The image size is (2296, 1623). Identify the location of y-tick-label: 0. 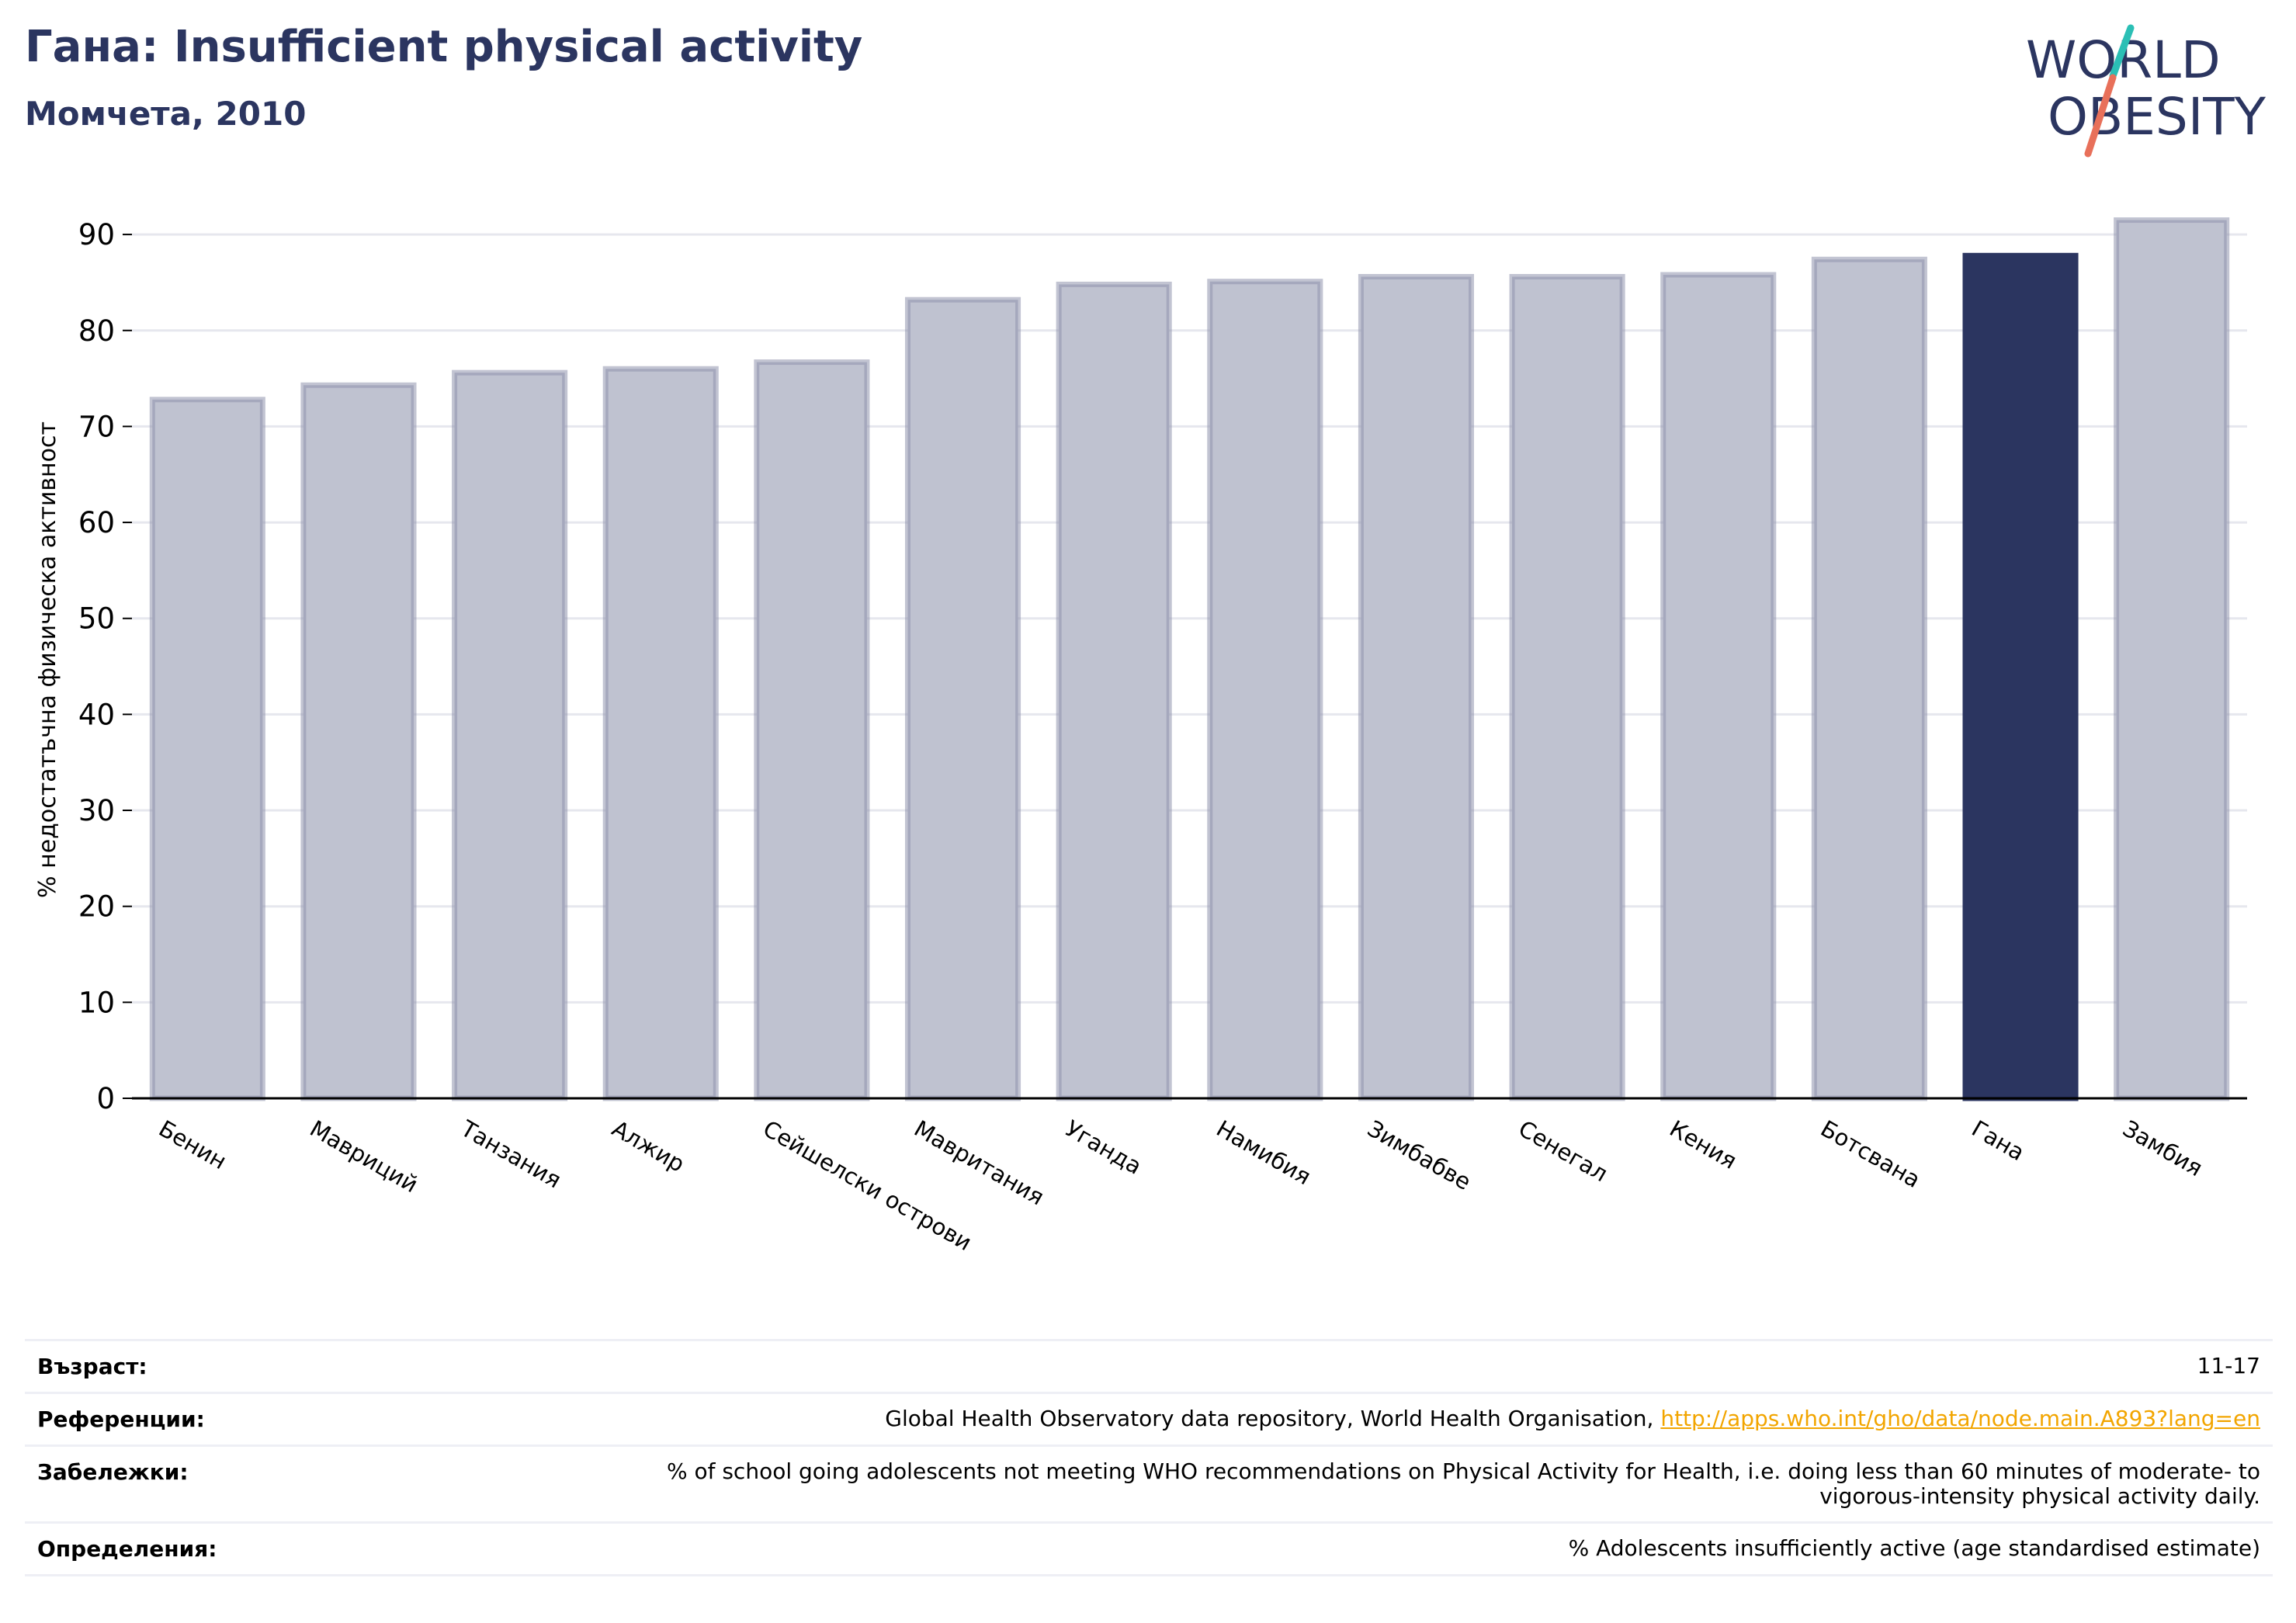
(105, 1098).